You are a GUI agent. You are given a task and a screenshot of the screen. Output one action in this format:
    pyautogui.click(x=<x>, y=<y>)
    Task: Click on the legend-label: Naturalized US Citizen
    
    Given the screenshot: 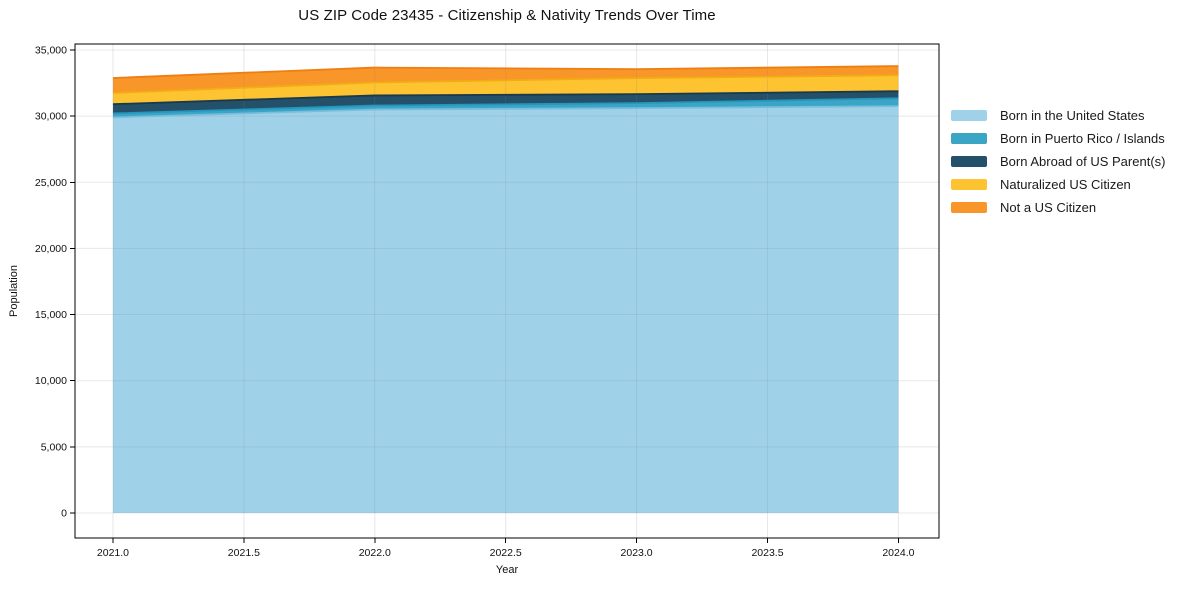 What is the action you would take?
    pyautogui.click(x=1065, y=184)
    